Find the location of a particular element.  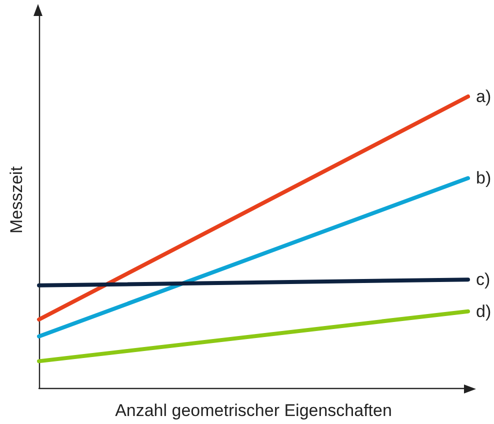

x-axis-title: Anzahl geometrischer Eigenschaften is located at coordinates (253, 410).